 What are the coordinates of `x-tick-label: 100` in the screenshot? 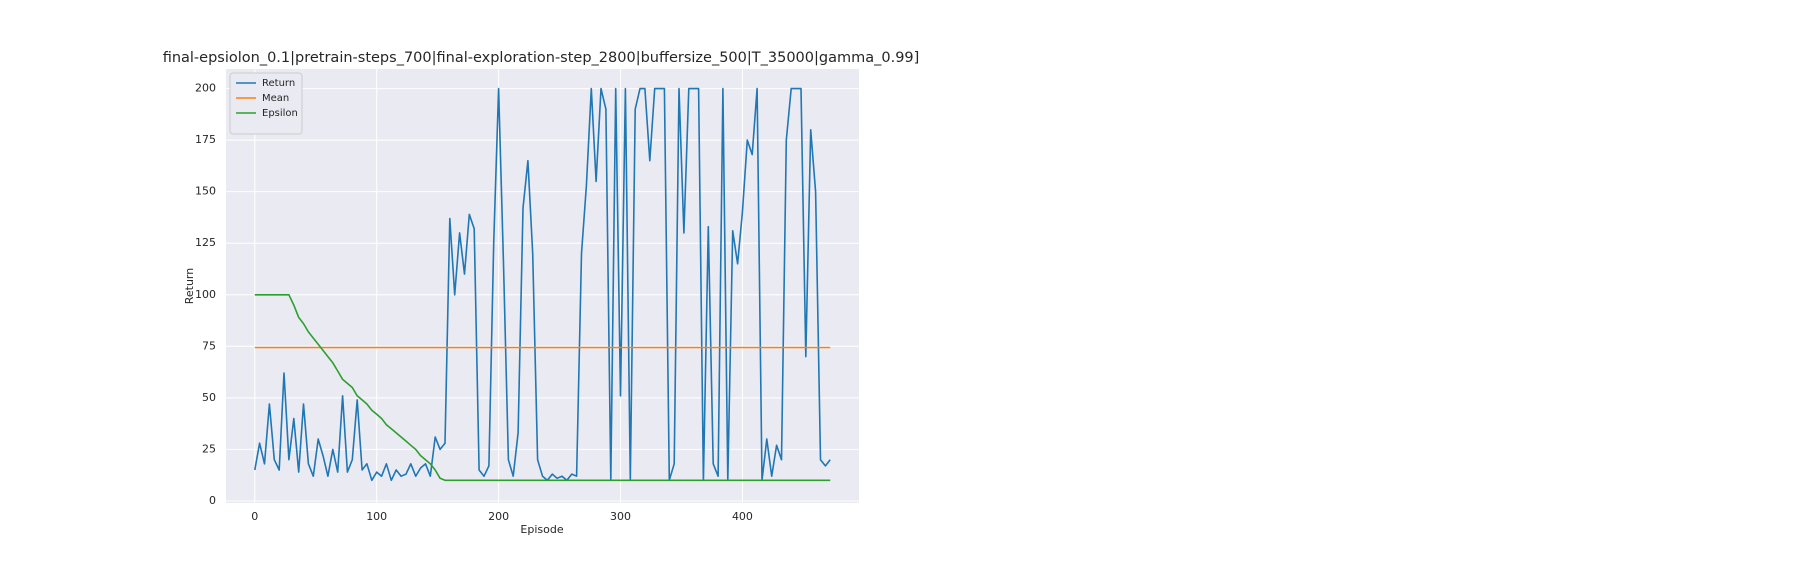 It's located at (376, 516).